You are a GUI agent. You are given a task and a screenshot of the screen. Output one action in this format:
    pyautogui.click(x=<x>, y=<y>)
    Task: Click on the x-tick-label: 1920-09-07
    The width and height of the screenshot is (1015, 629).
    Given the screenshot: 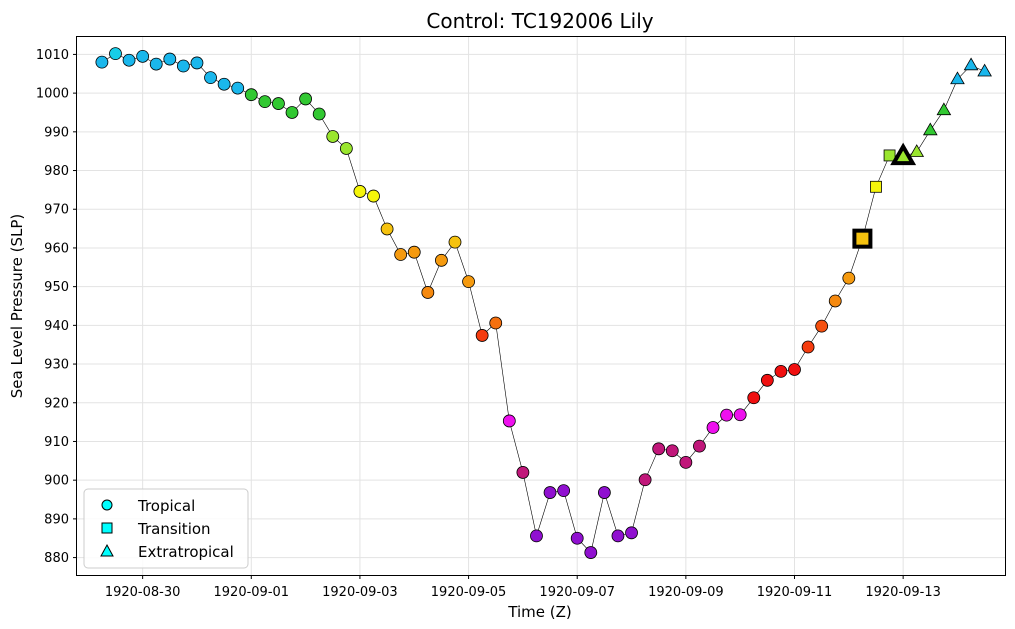 What is the action you would take?
    pyautogui.click(x=577, y=592)
    